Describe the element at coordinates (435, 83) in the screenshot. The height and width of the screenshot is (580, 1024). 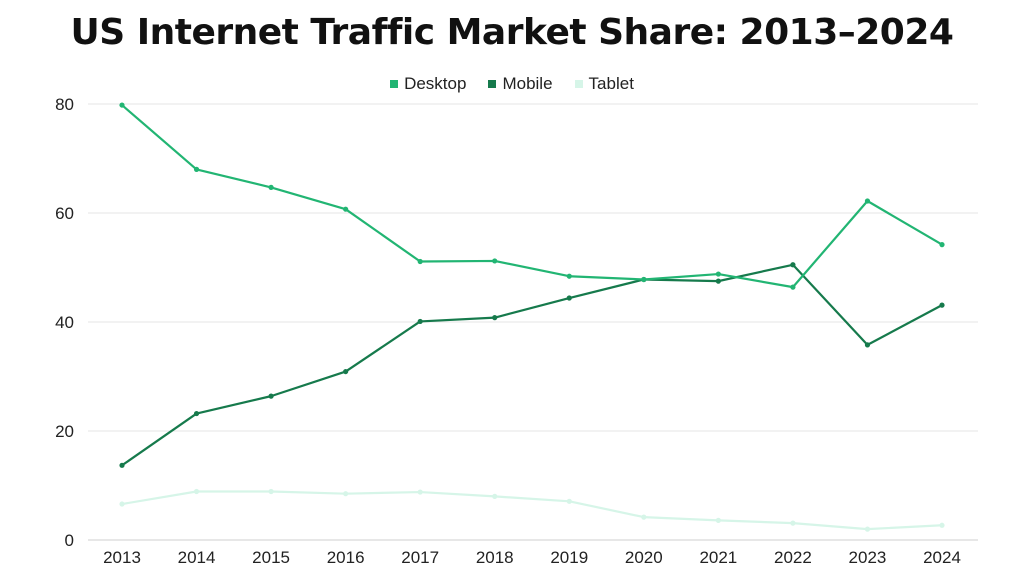
I see `legend-label-desktop: Desktop` at that location.